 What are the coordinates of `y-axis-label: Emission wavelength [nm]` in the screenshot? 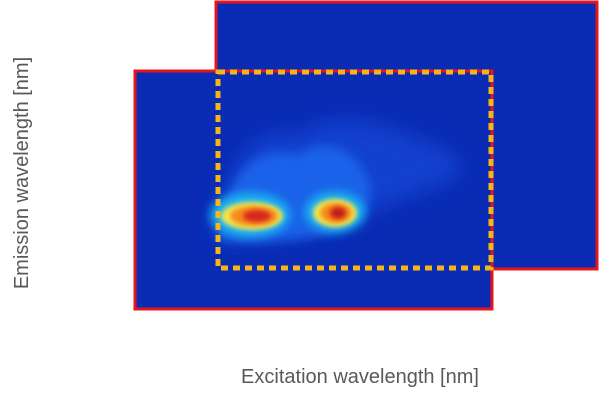 It's located at (22, 173).